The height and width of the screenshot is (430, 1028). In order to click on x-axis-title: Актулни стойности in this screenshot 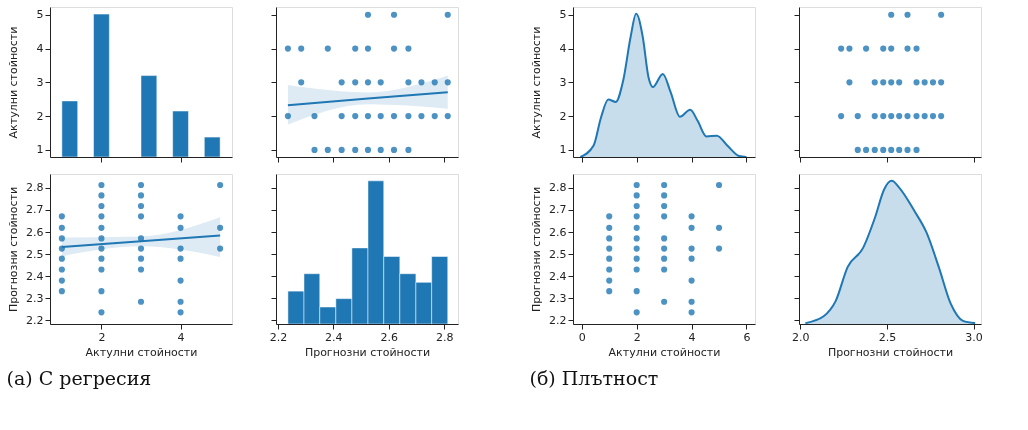, I will do `click(141, 352)`.